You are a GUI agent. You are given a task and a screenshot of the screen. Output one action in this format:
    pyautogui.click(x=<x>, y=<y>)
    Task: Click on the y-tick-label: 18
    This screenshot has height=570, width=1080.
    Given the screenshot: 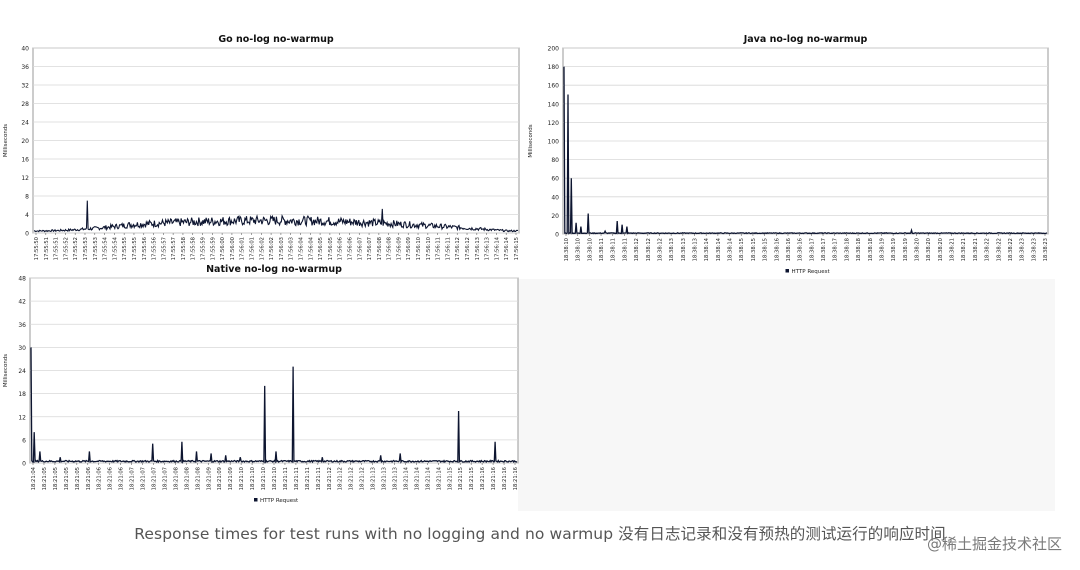 What is the action you would take?
    pyautogui.click(x=22, y=394)
    